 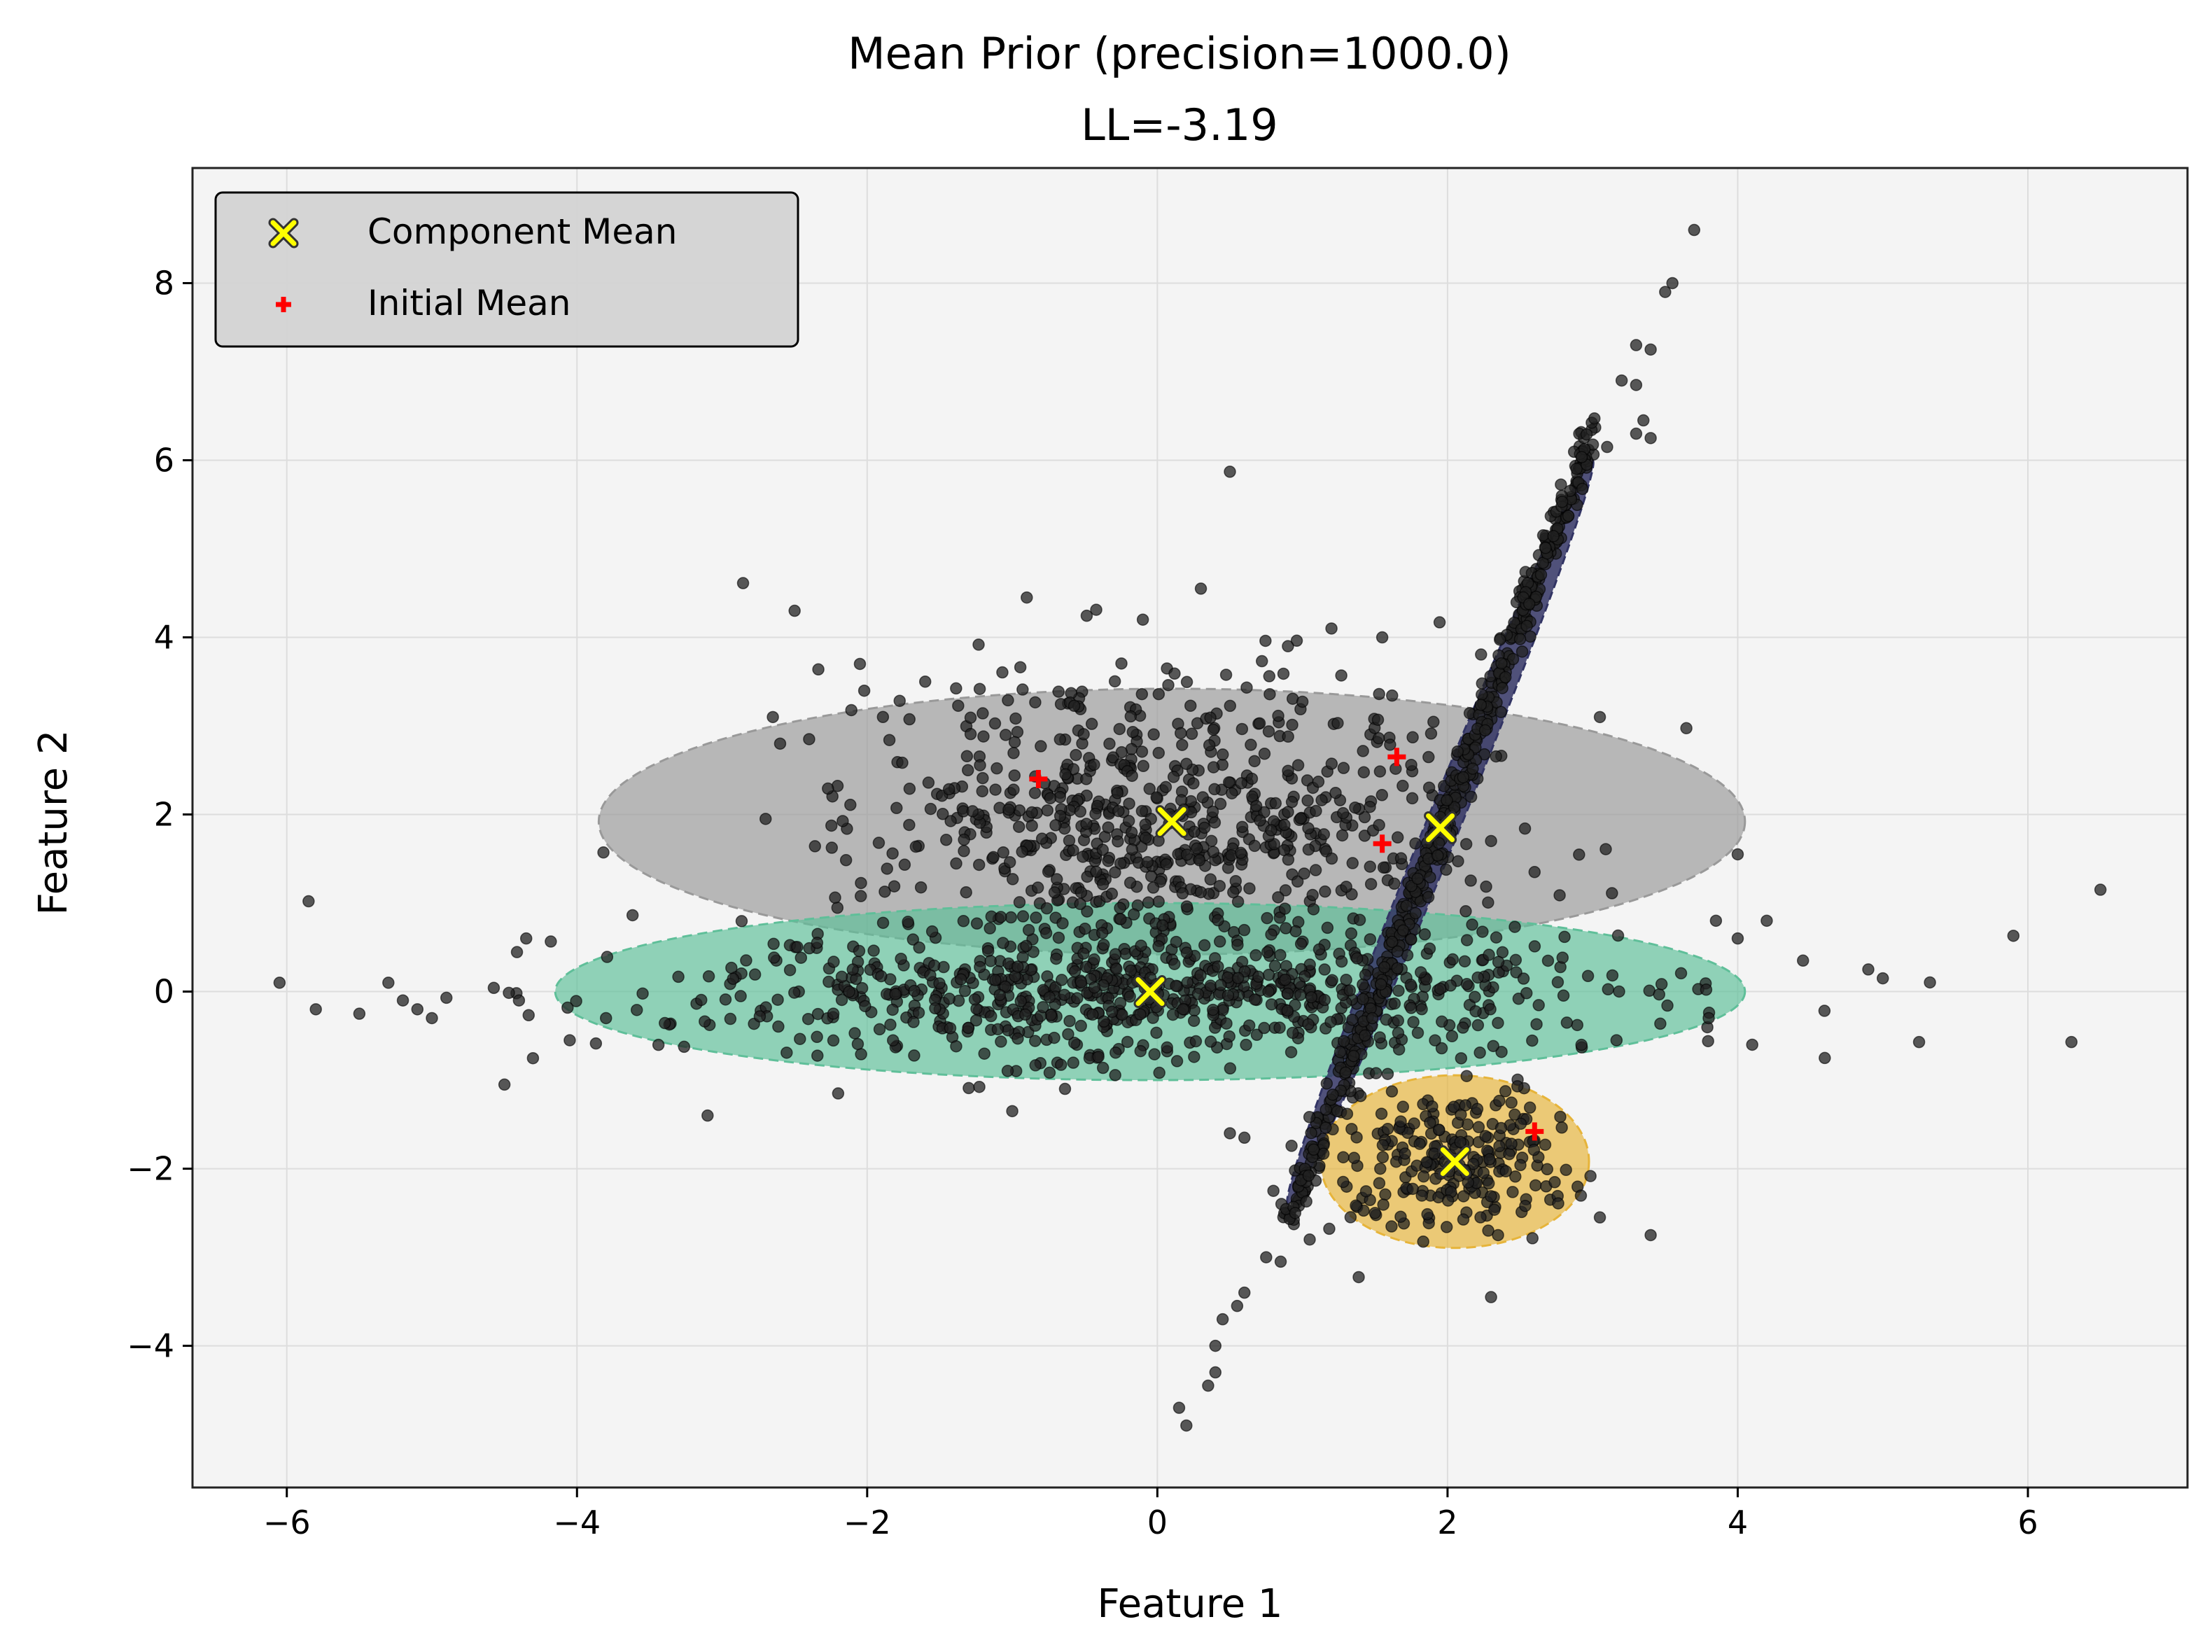 What do you see at coordinates (150, 1169) in the screenshot?
I see `y-tick-label: −2` at bounding box center [150, 1169].